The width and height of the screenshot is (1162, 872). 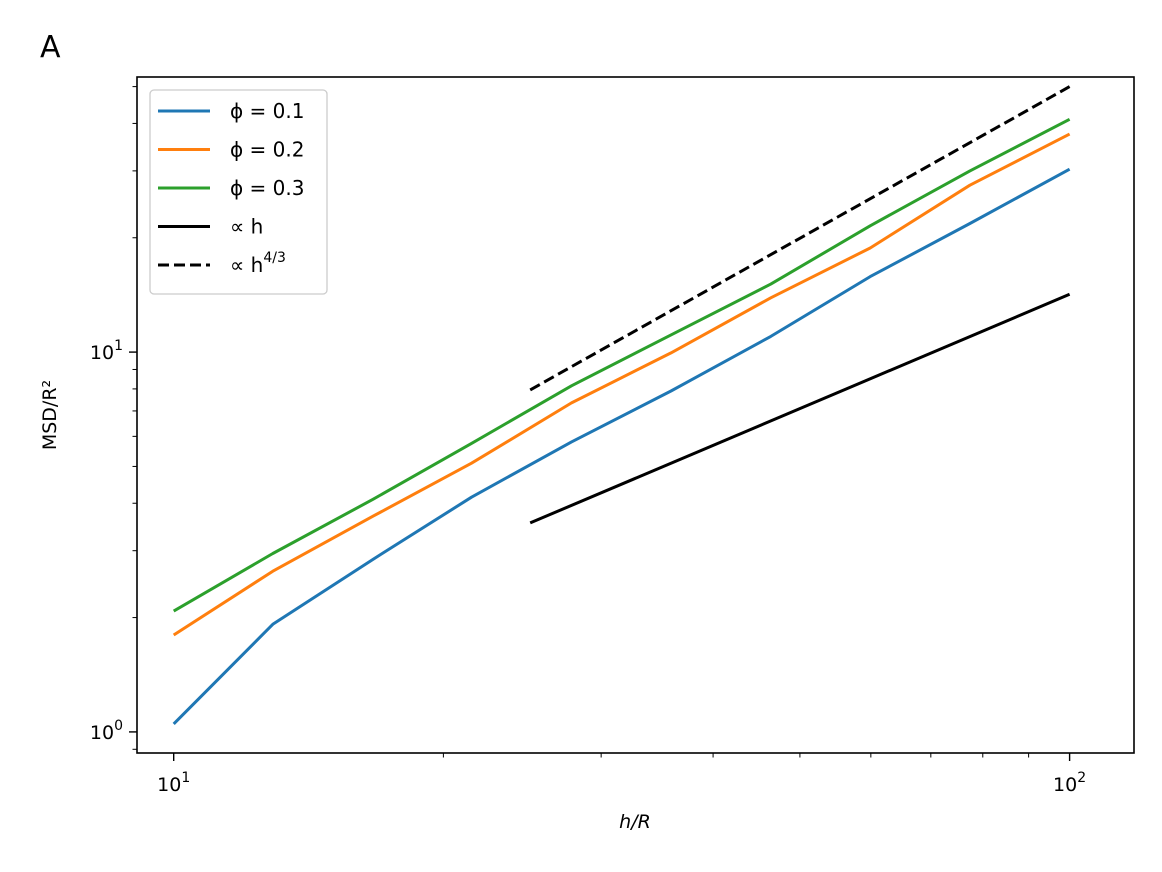 What do you see at coordinates (267, 150) in the screenshot?
I see `legend-label-2: ϕ = 0.2` at bounding box center [267, 150].